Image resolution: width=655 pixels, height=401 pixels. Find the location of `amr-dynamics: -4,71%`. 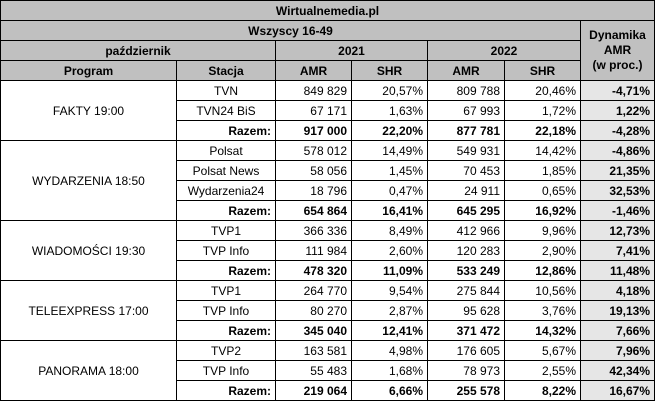

amr-dynamics: -4,71% is located at coordinates (617, 90).